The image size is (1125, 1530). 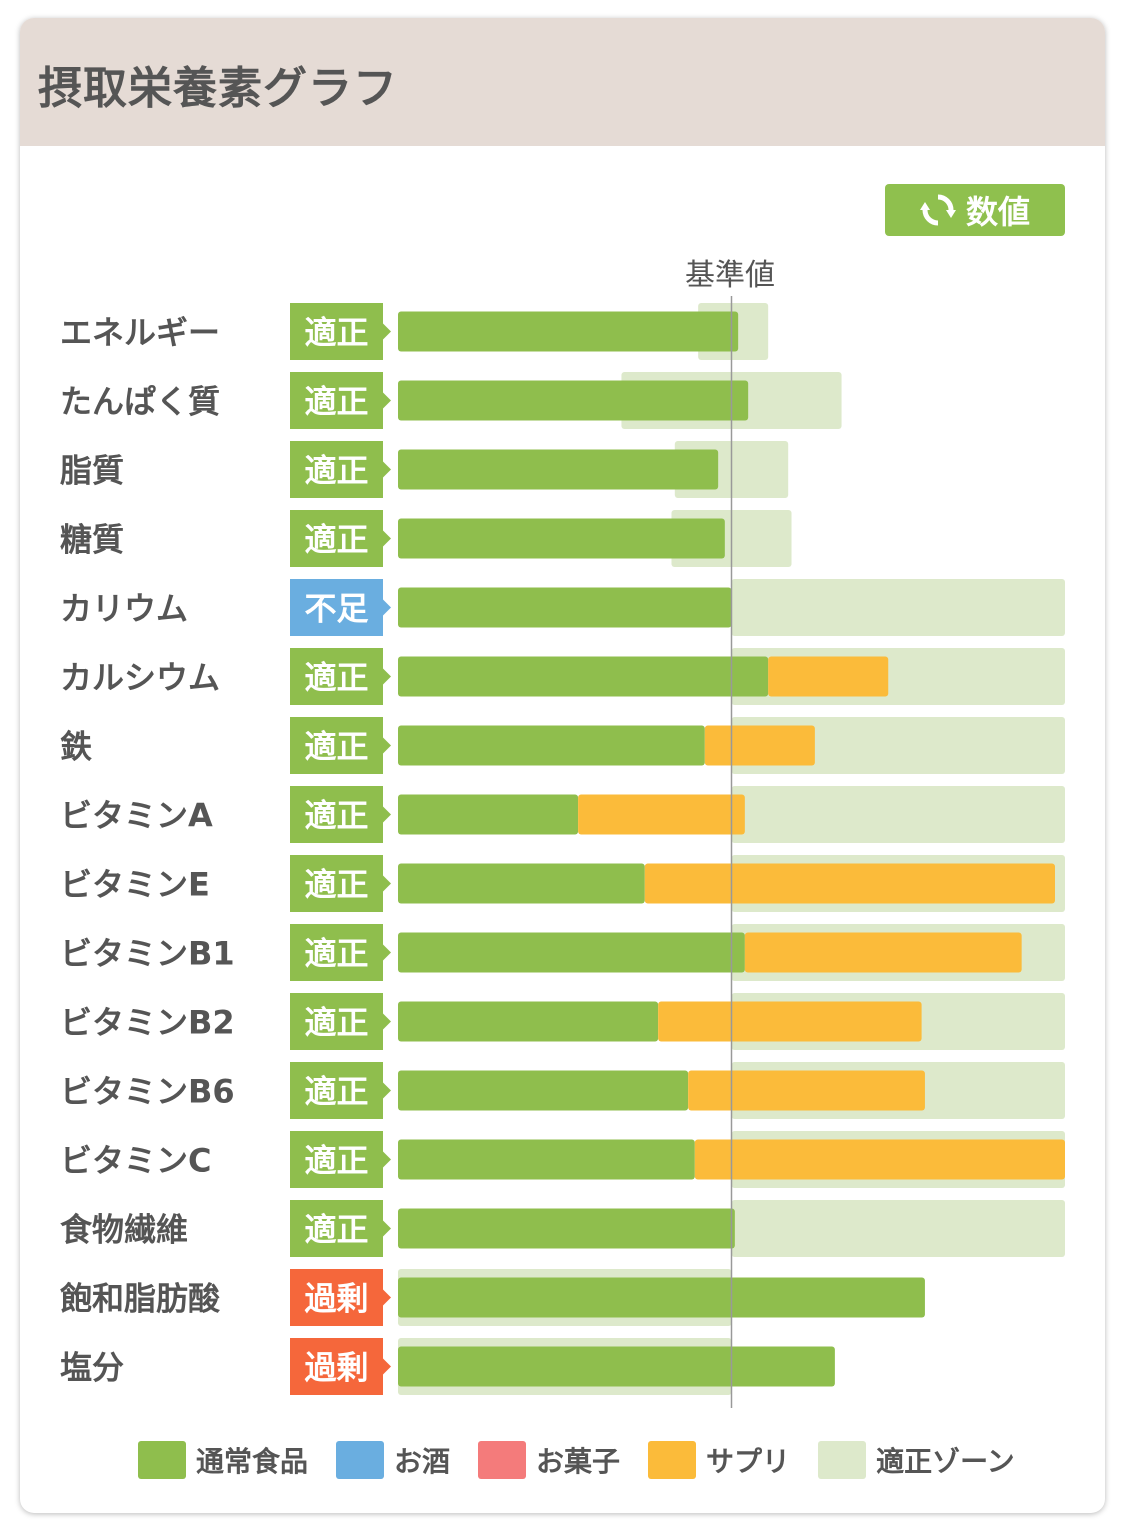 I want to click on chart-legend: 通常食品 お酒 お菓子 サプリ 適正ゾーン, so click(x=590, y=1460).